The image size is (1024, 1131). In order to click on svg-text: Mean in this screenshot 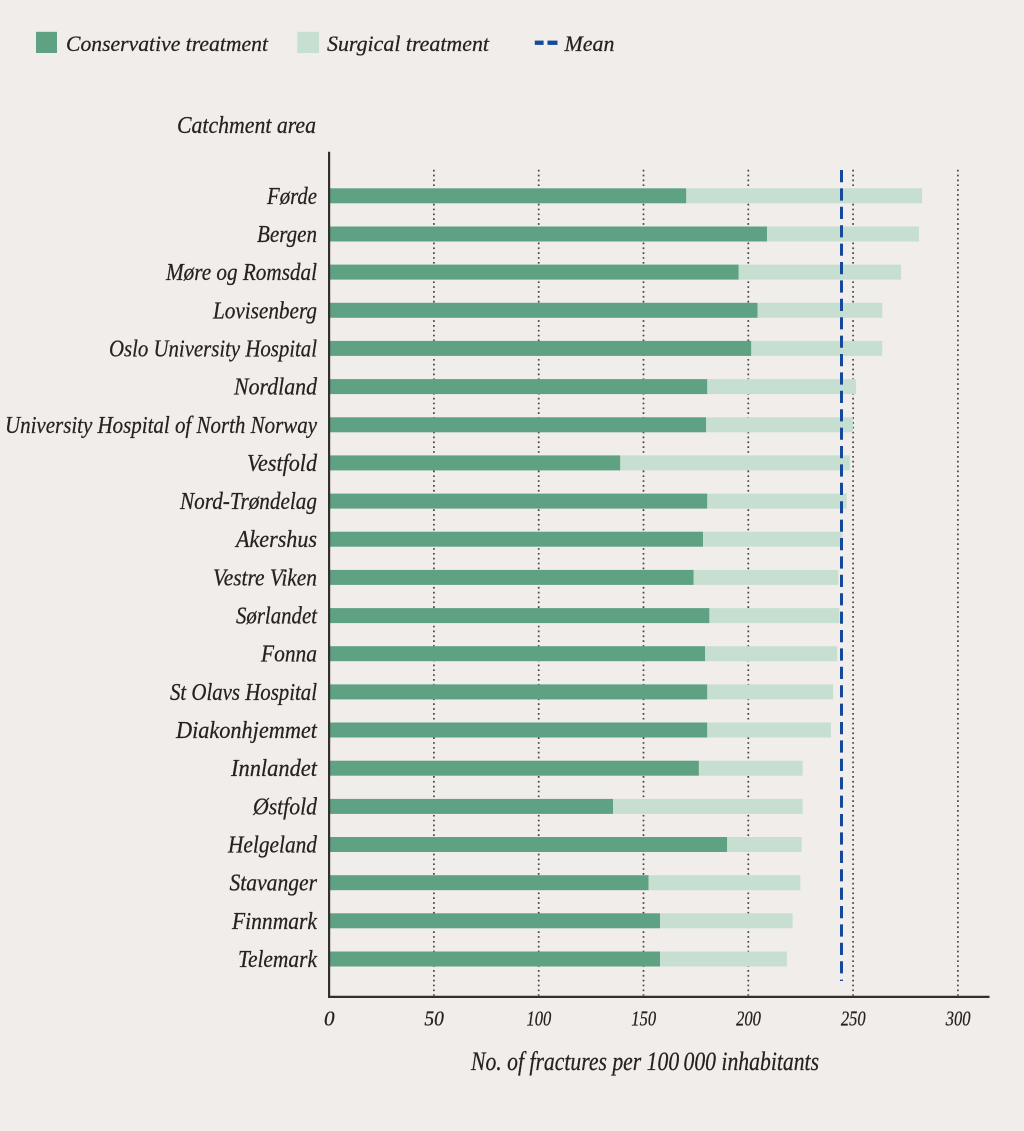, I will do `click(589, 43)`.